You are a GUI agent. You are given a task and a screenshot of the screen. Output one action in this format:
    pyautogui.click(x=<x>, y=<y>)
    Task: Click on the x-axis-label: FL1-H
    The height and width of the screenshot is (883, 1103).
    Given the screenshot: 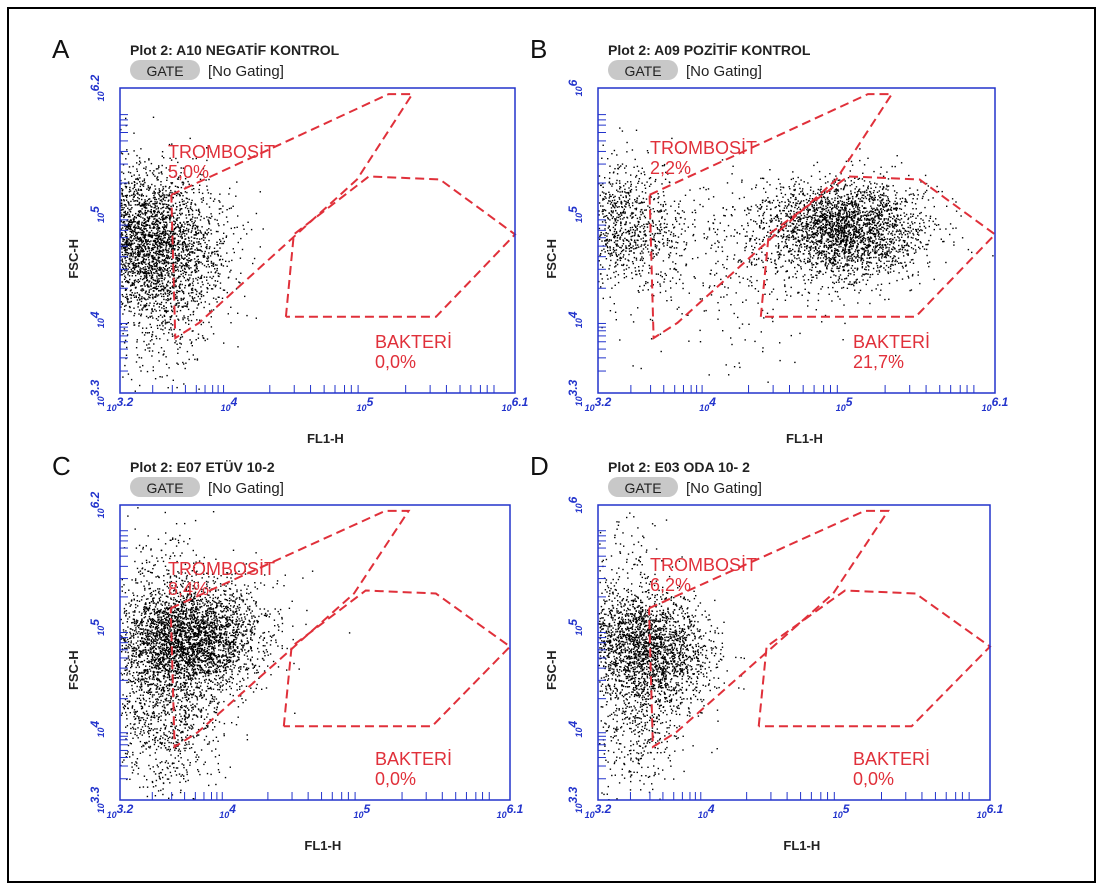 What is the action you would take?
    pyautogui.click(x=804, y=438)
    